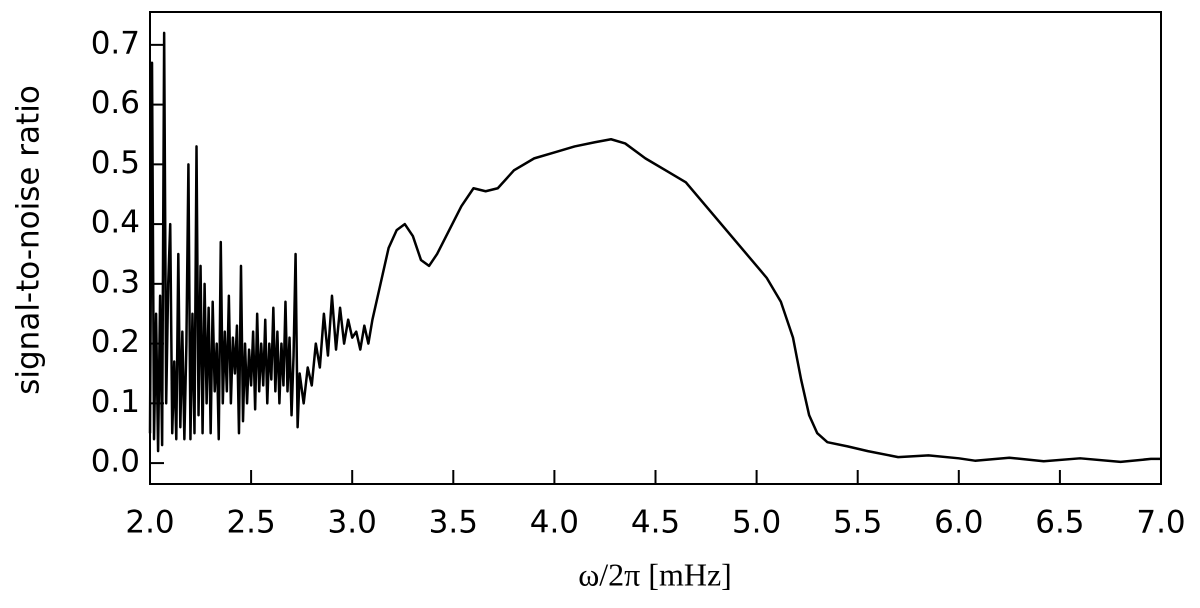 This screenshot has height=608, width=1200. What do you see at coordinates (453, 523) in the screenshot?
I see `x-tick-label: 3.5` at bounding box center [453, 523].